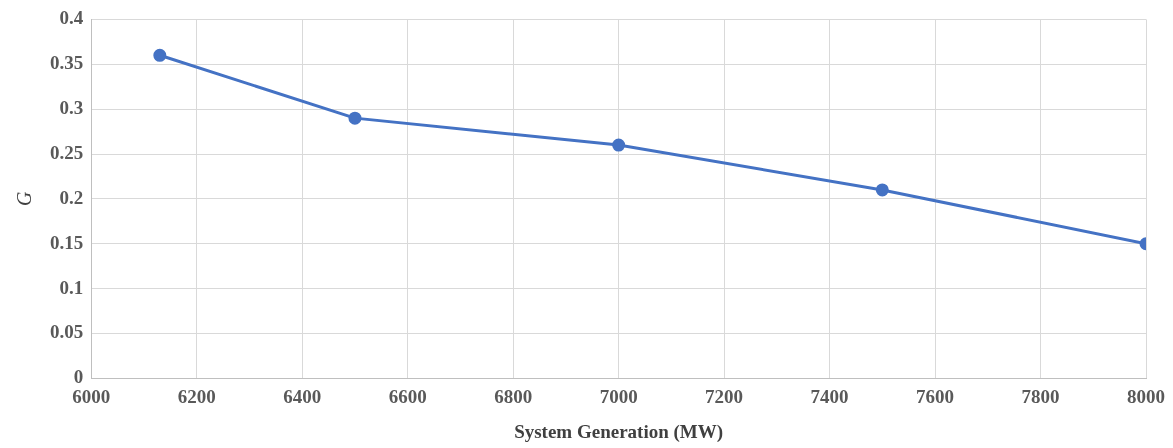 This screenshot has height=448, width=1173. Describe the element at coordinates (71, 108) in the screenshot. I see `y-tick-label: 0.3` at that location.